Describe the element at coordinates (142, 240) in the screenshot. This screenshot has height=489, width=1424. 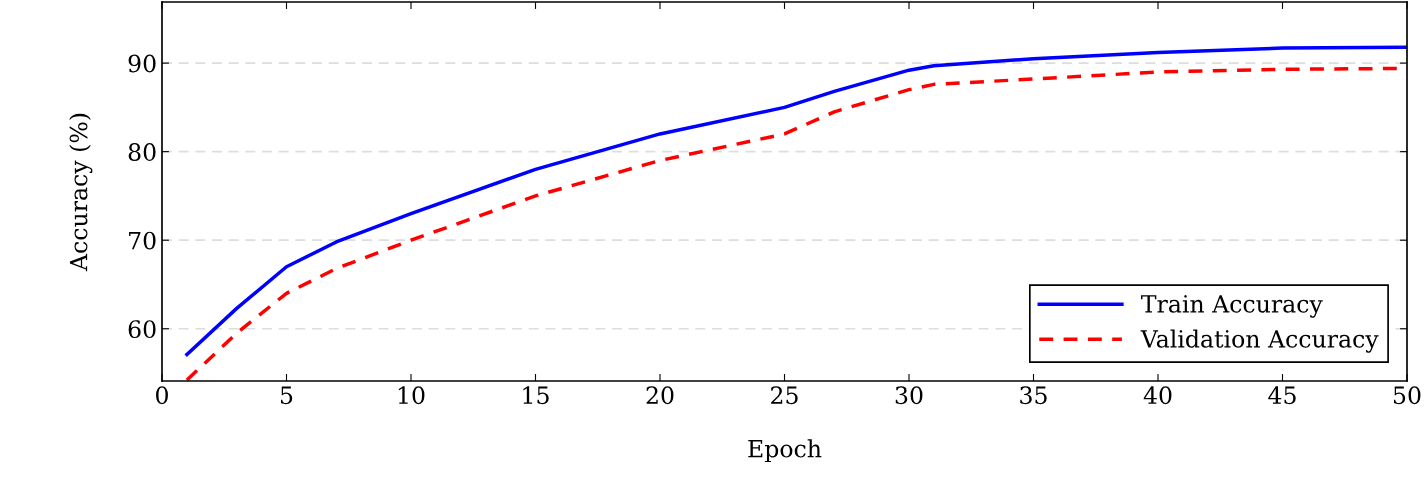
I see `y-tick-label: 70` at that location.